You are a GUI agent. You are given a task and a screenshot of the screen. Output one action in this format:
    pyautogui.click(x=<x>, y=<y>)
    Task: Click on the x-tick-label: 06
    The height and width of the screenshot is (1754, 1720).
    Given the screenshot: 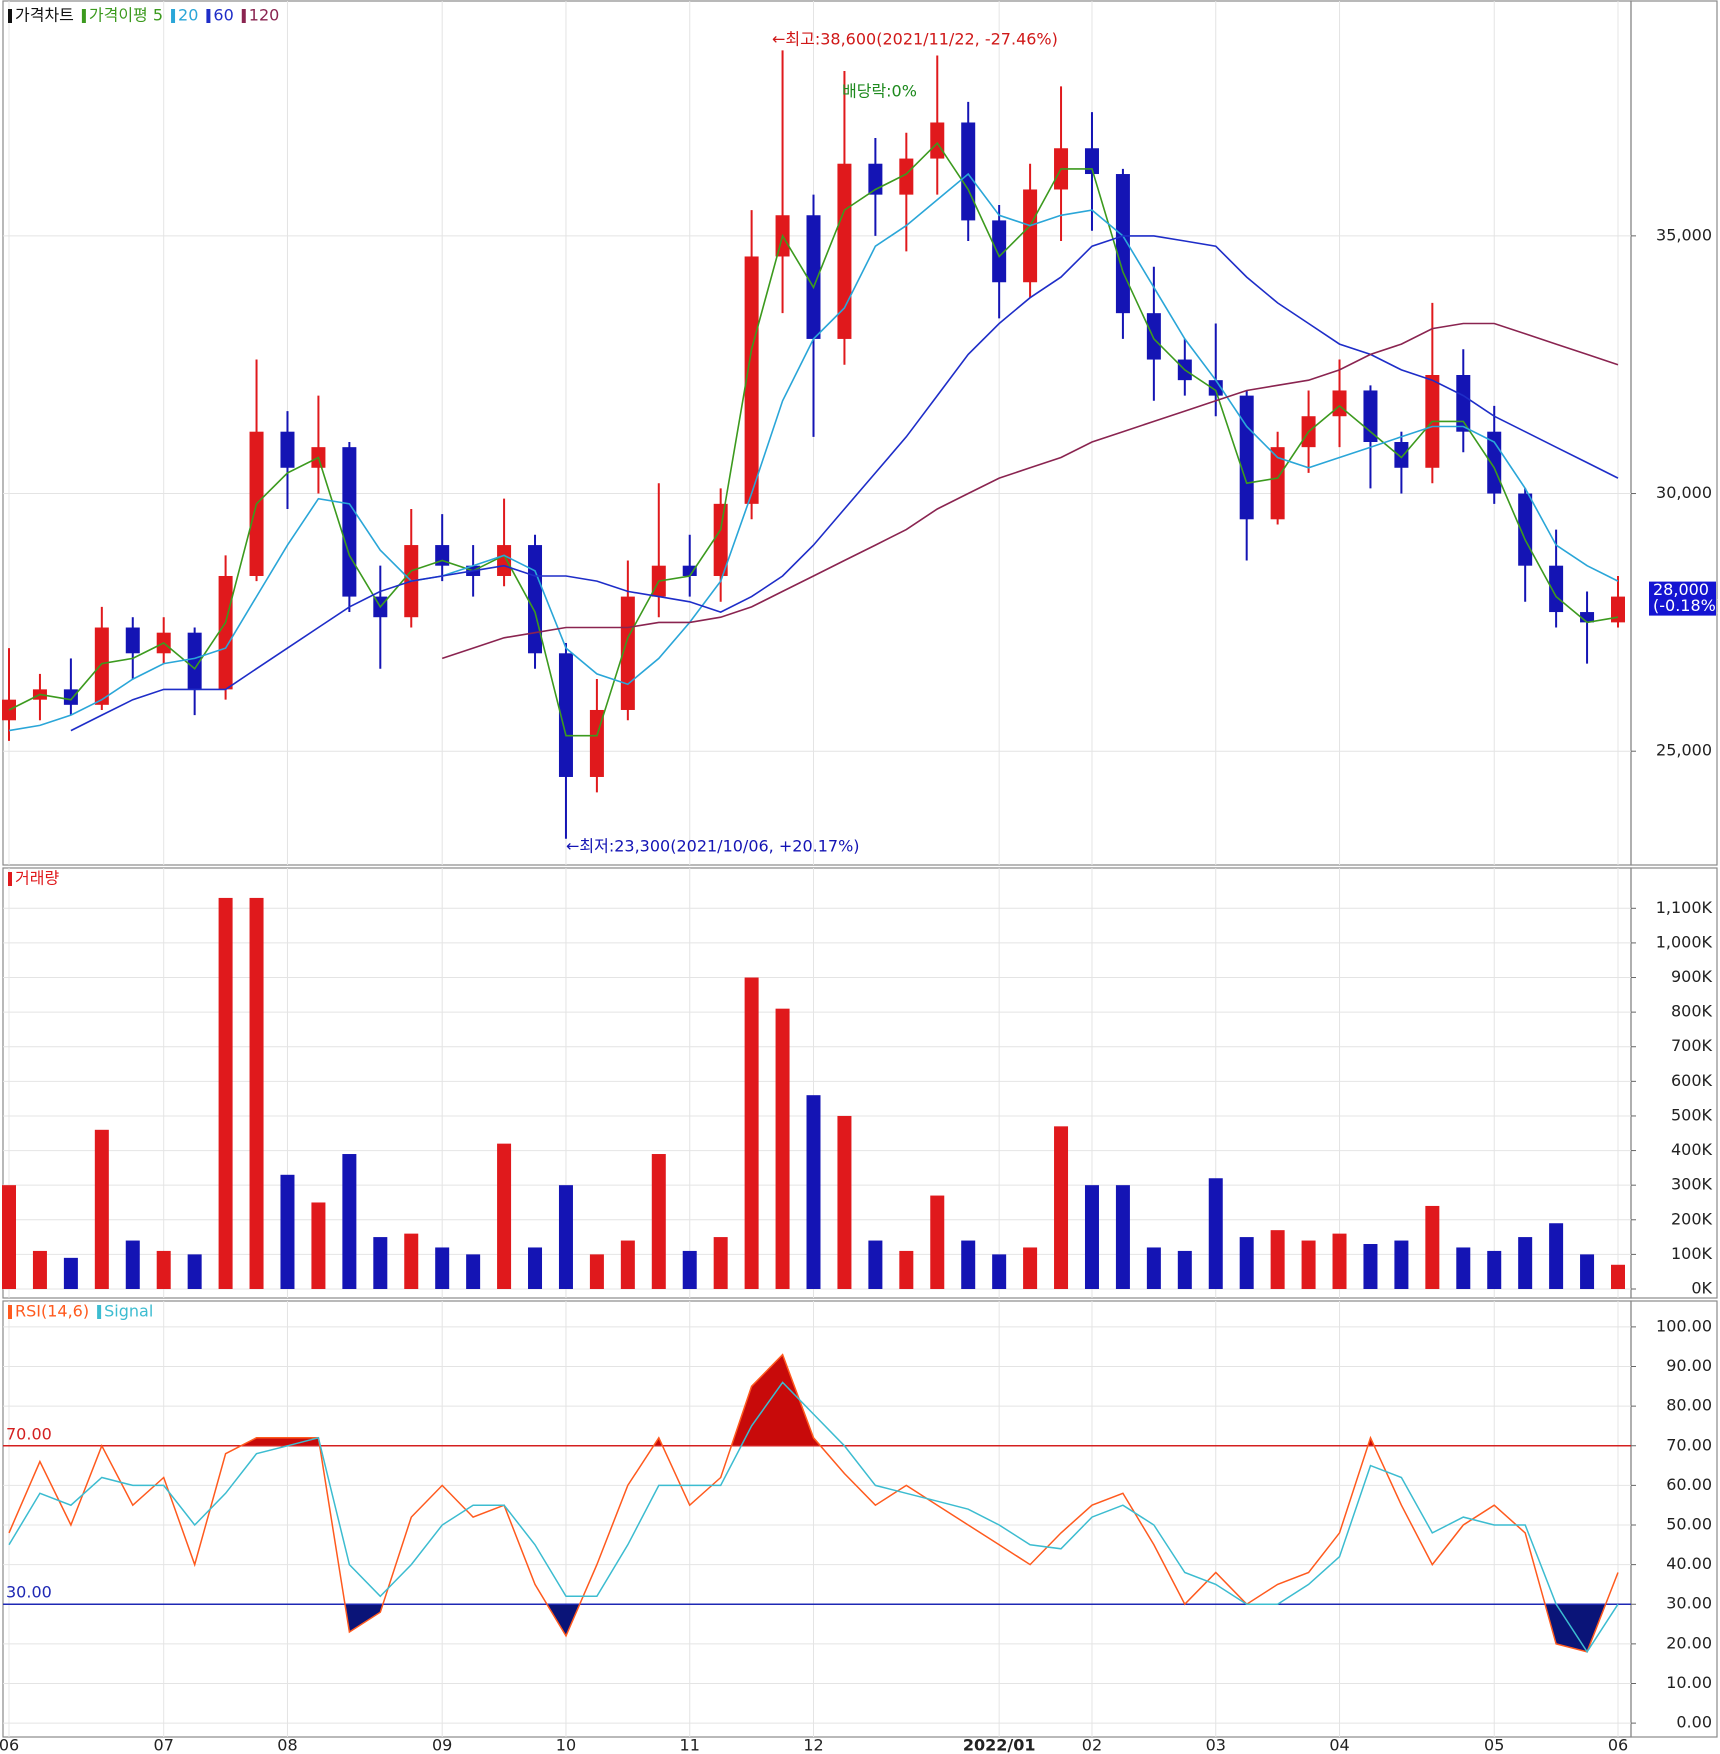 What is the action you would take?
    pyautogui.click(x=9, y=1745)
    